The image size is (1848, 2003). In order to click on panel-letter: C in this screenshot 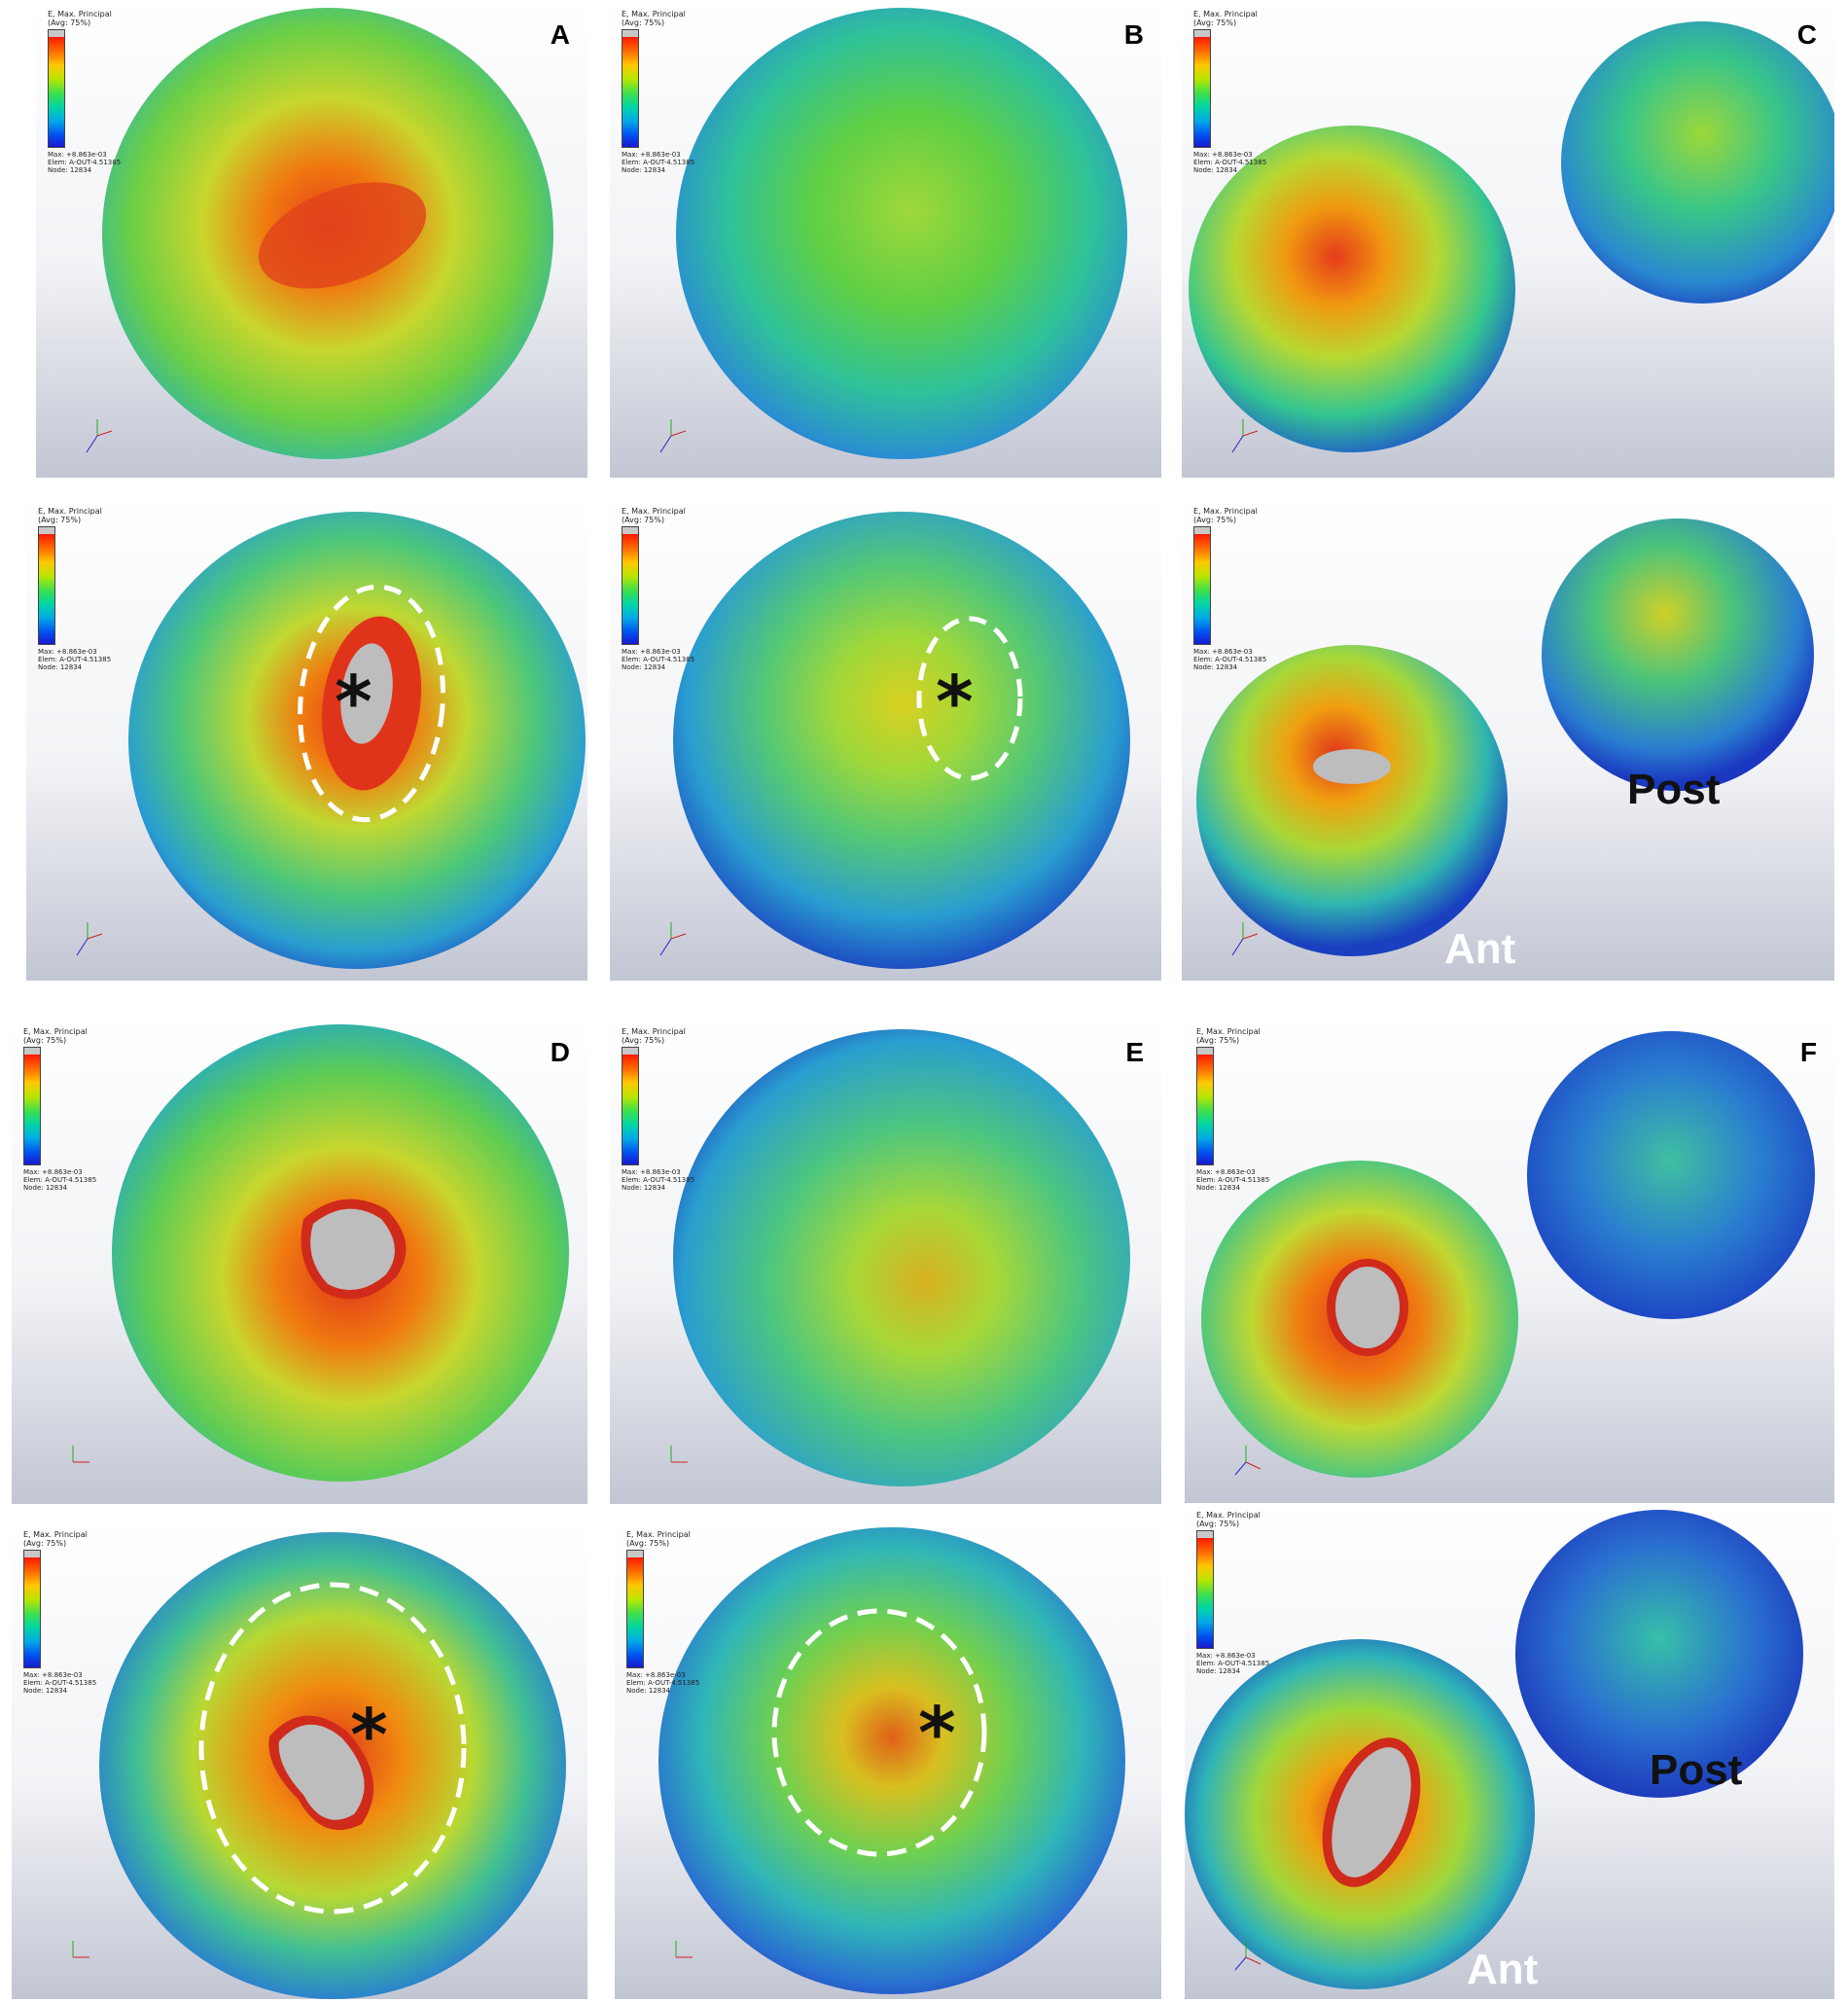, I will do `click(1807, 34)`.